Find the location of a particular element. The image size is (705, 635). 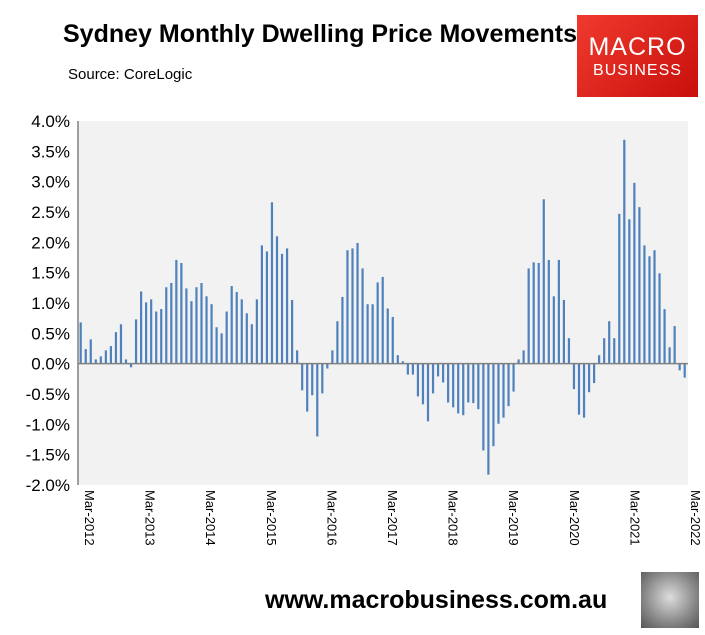

y-tick-label: -0.5% is located at coordinates (48, 394).